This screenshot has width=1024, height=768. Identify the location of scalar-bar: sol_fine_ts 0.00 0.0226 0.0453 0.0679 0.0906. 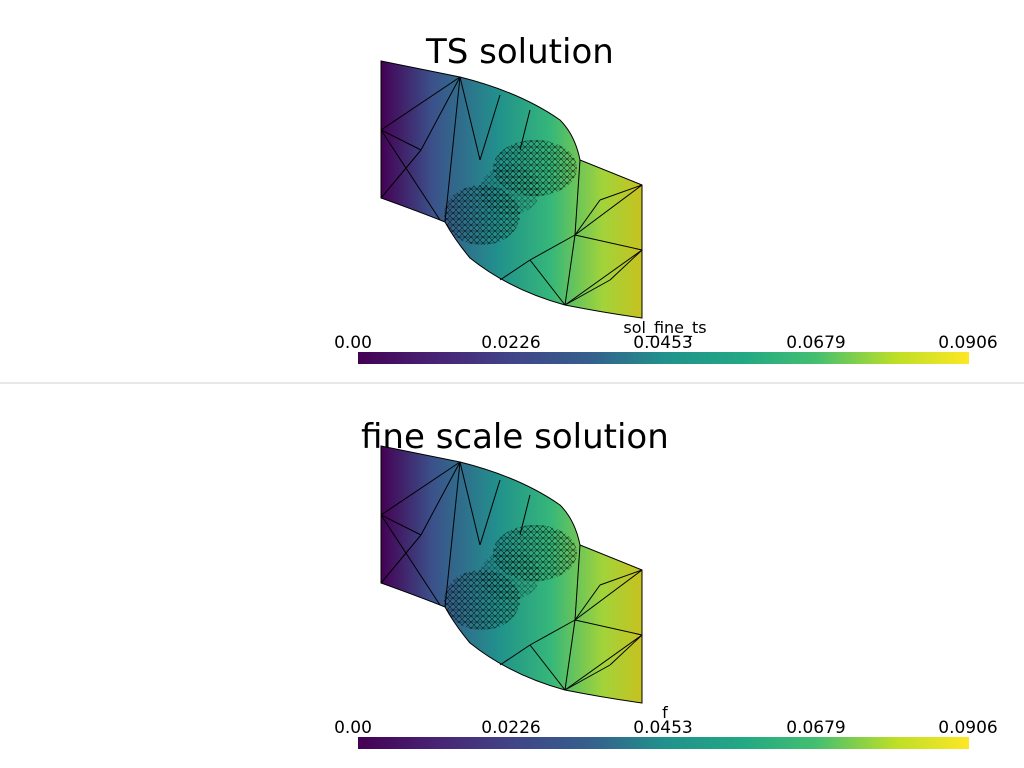
(666, 341).